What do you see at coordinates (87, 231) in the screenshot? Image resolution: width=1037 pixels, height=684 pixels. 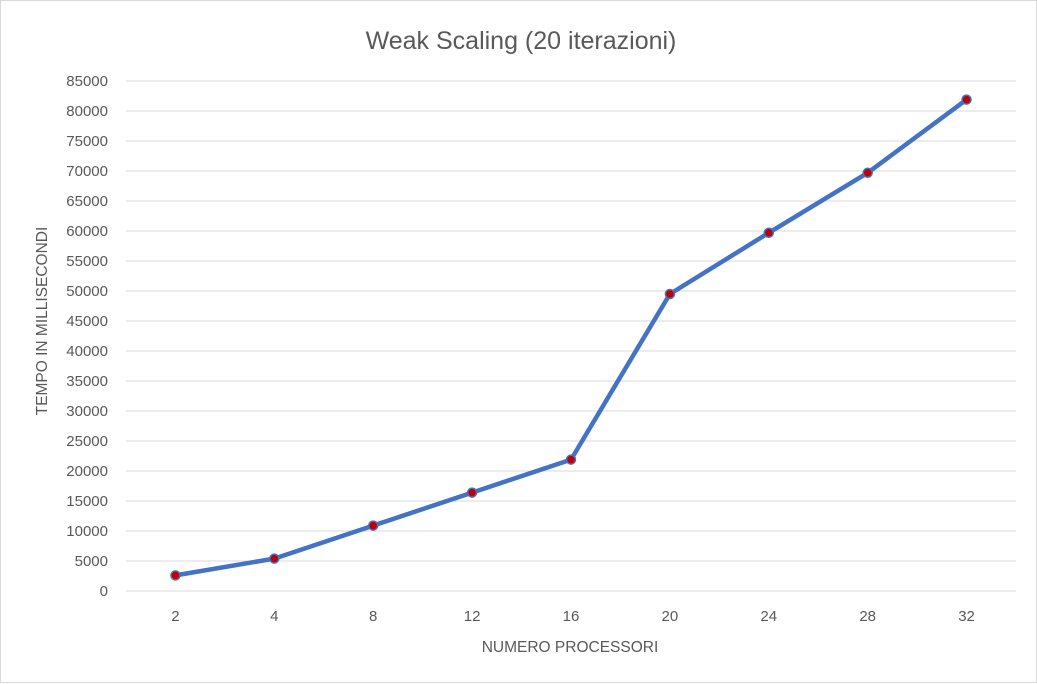 I see `y-tick-label: 60000` at bounding box center [87, 231].